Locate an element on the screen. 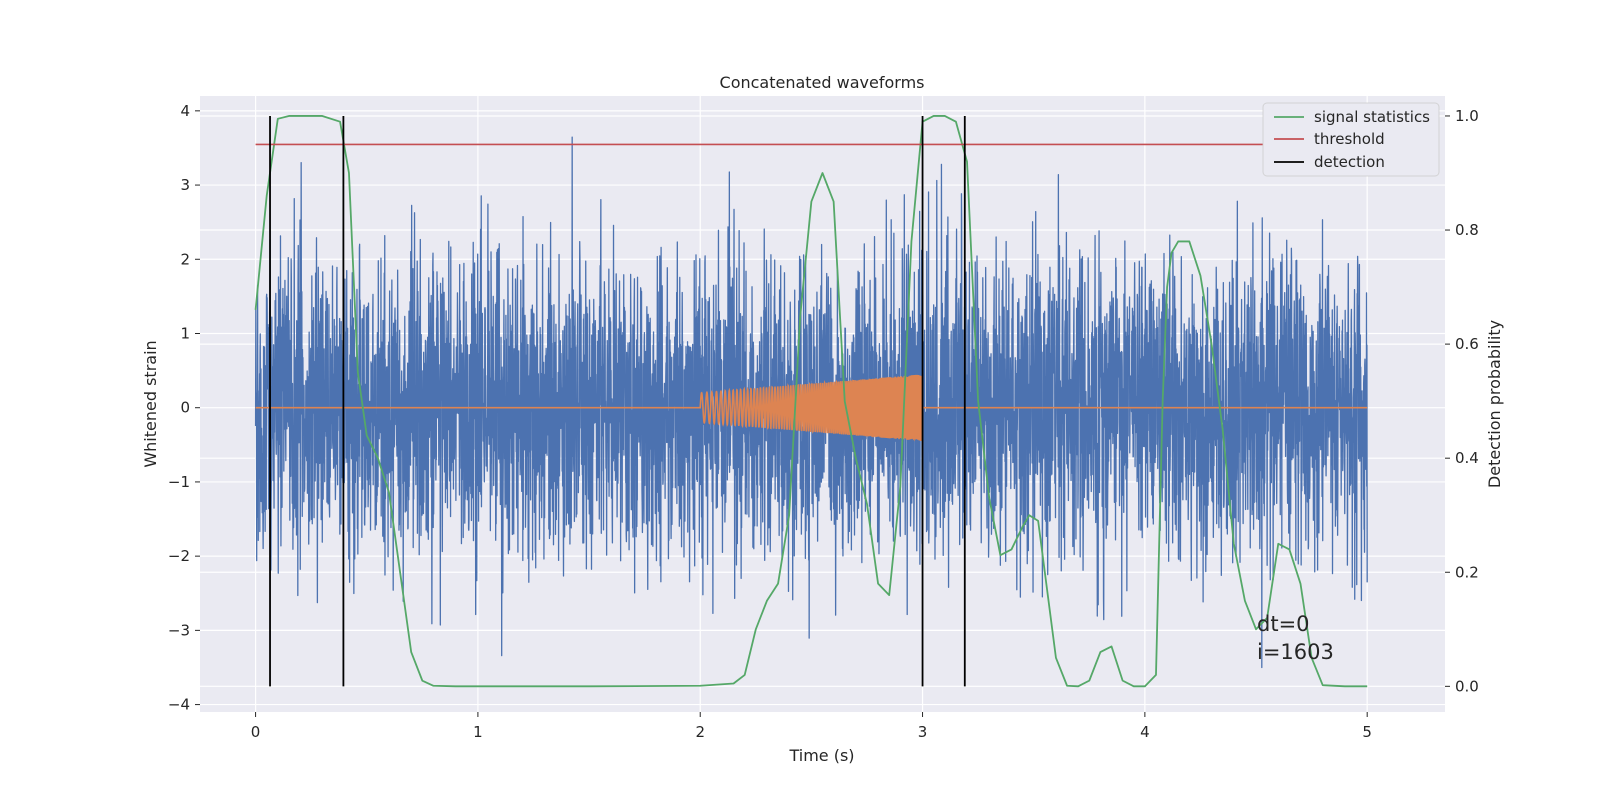 This screenshot has height=800, width=1600. legend-box is located at coordinates (1351, 139).